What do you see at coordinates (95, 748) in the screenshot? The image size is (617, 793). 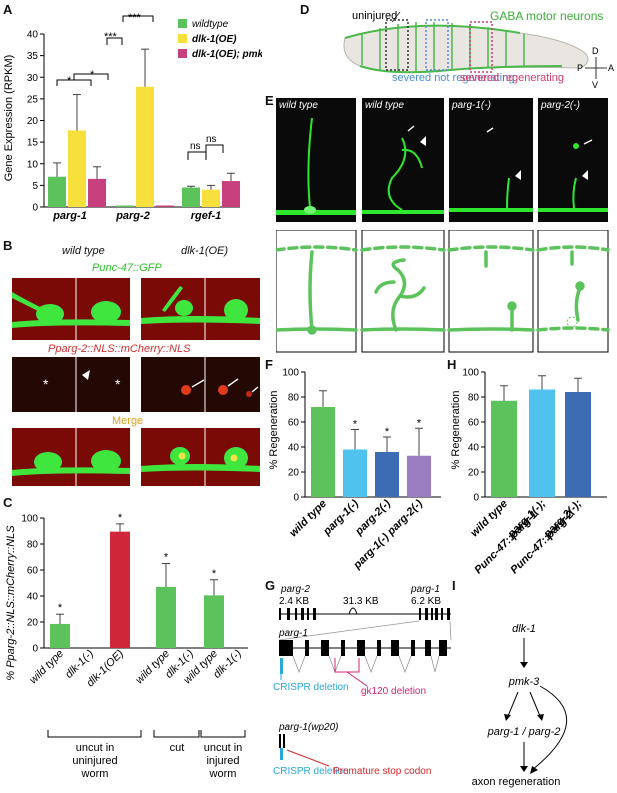 I see `c-group-1a: uncut in` at bounding box center [95, 748].